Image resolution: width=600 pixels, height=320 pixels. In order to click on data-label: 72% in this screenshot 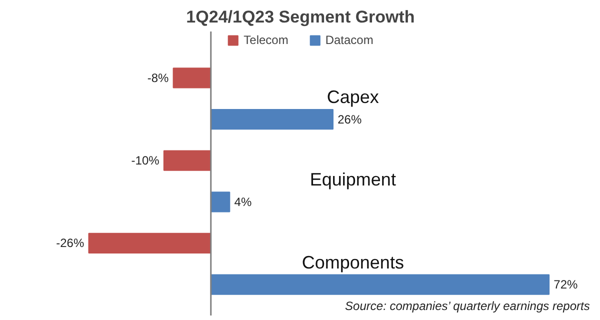, I will do `click(566, 285)`.